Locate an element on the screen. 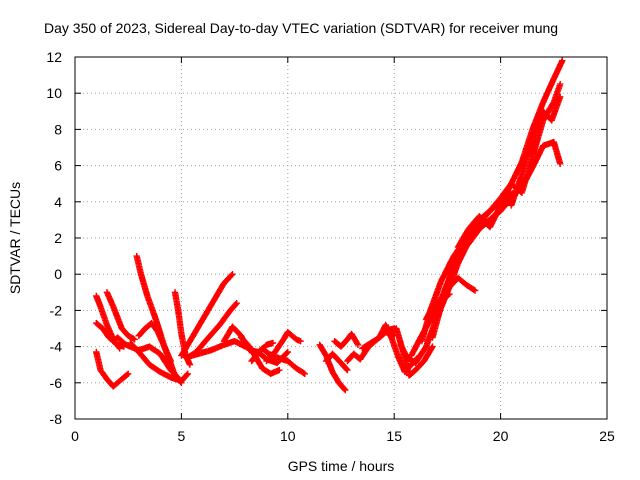 This screenshot has height=480, width=640. x-tick-label: 20 is located at coordinates (501, 436).